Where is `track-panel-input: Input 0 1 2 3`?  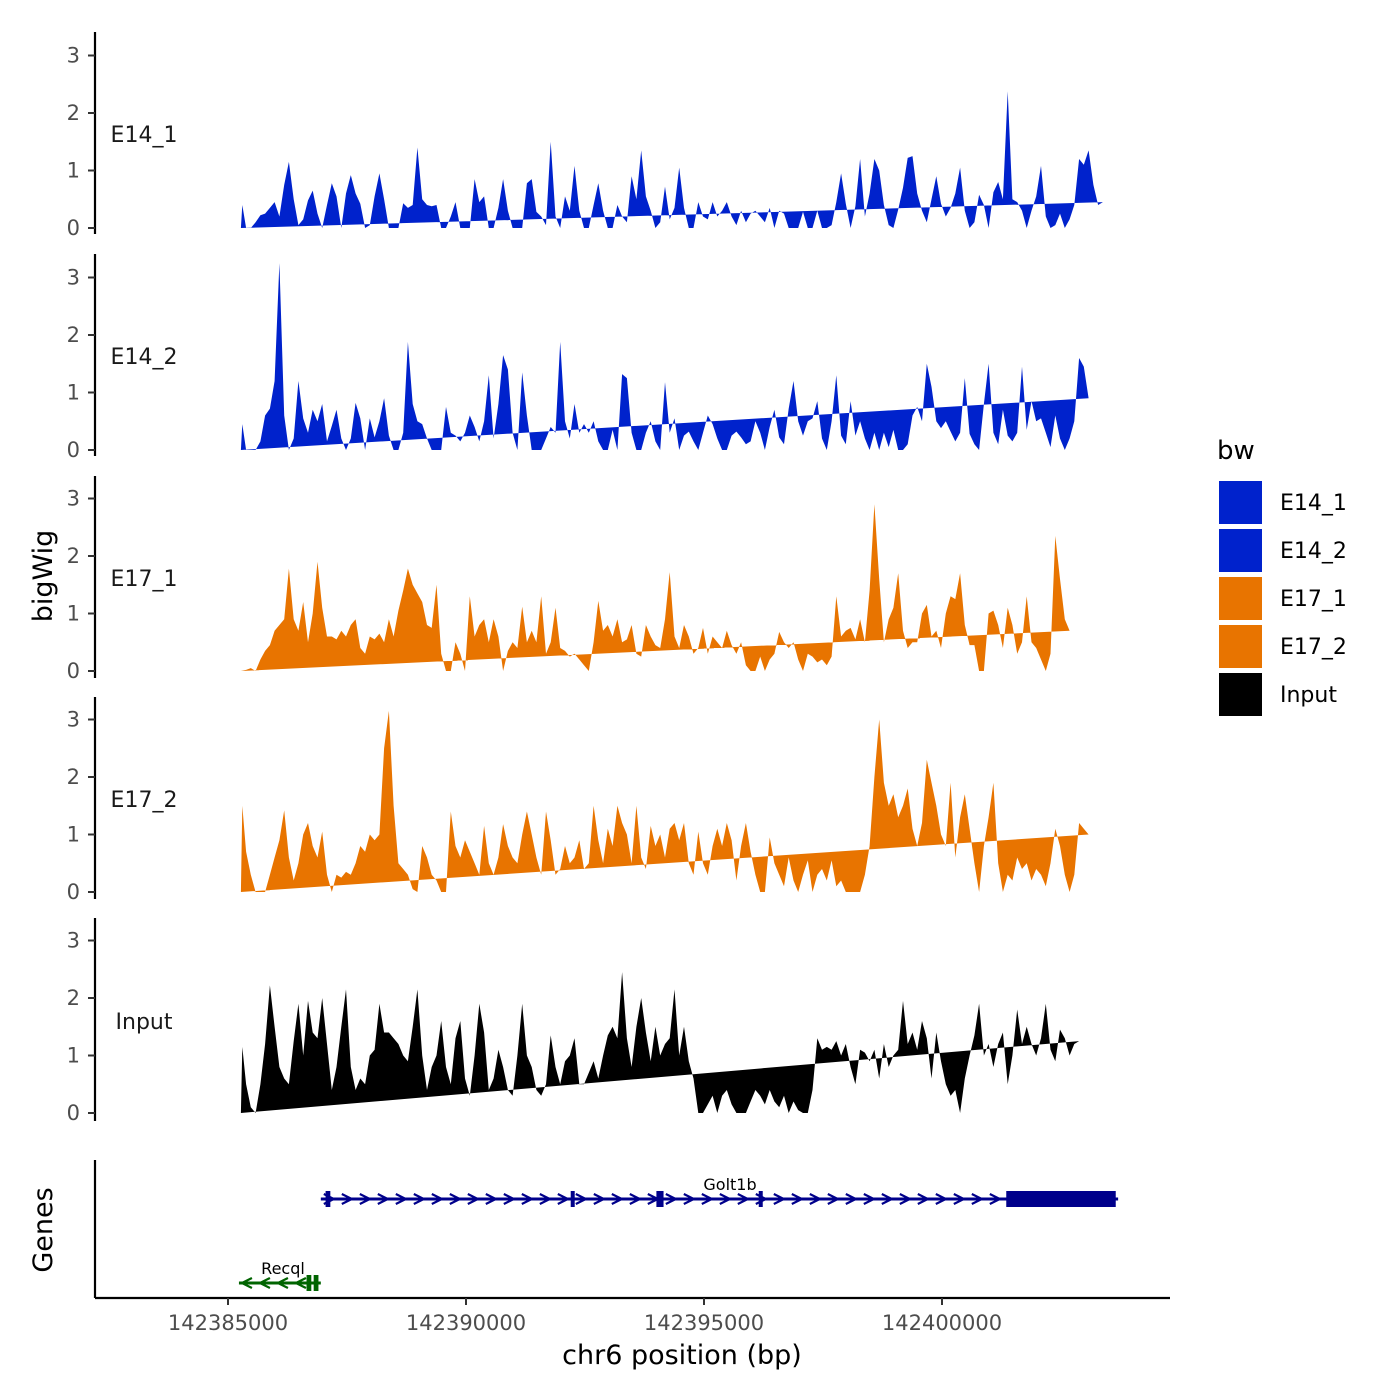
track-panel-input: Input 0 1 2 3 is located at coordinates (573, 1021).